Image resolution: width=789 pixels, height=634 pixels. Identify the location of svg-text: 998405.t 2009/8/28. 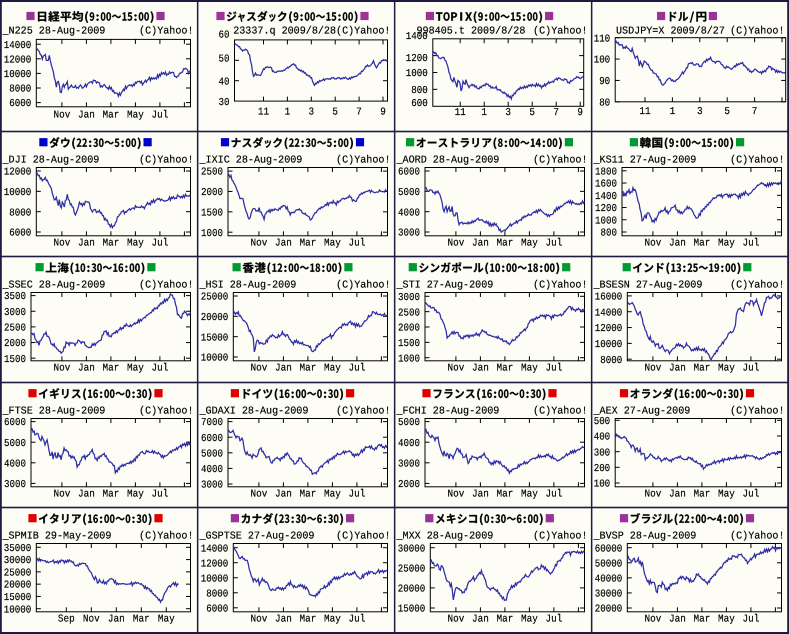
(471, 31).